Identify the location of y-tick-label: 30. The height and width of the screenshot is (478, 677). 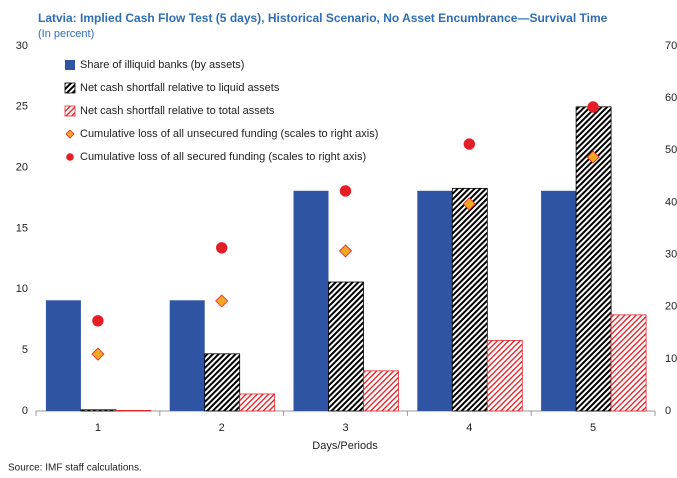
(22, 46).